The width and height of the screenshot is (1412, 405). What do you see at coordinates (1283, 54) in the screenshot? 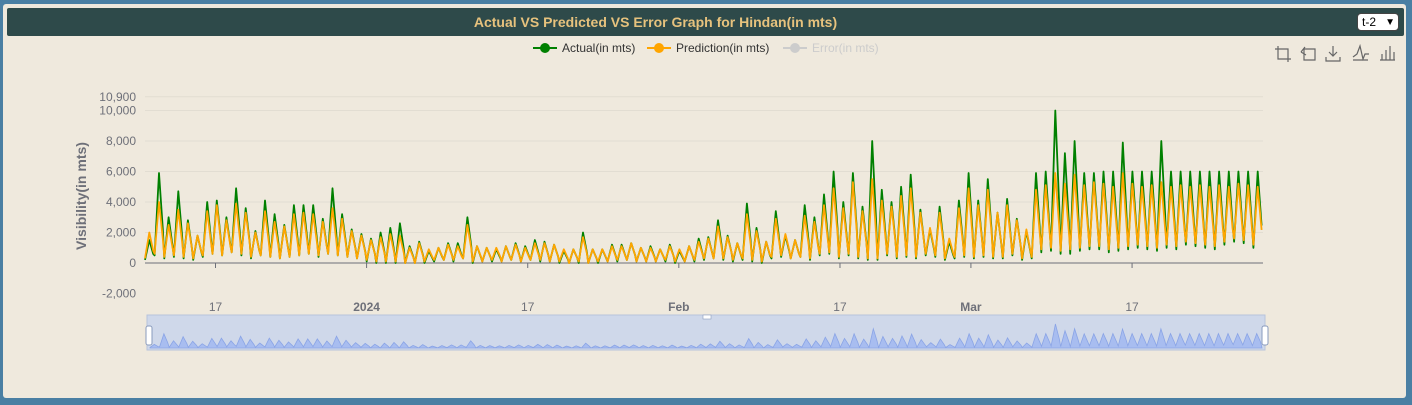
I see `zoom-icon` at bounding box center [1283, 54].